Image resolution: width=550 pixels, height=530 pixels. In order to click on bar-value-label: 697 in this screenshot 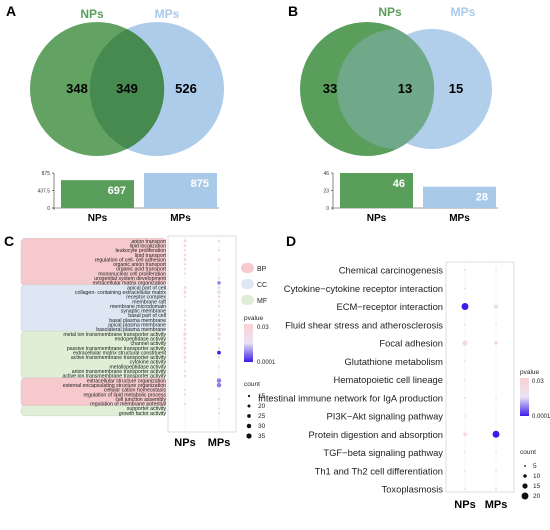, I will do `click(117, 191)`.